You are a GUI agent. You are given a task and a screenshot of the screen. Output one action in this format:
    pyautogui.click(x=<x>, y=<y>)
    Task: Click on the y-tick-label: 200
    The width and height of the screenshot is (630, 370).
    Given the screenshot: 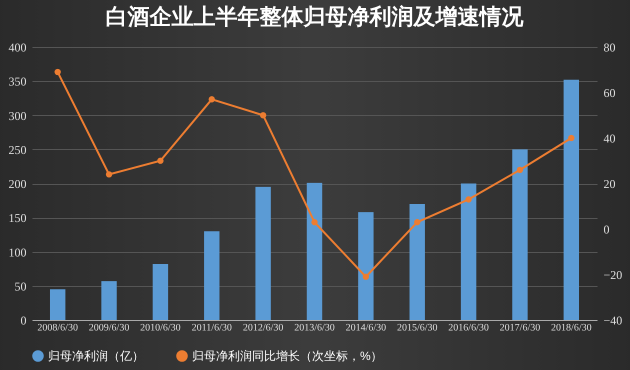 What is the action you would take?
    pyautogui.click(x=17, y=184)
    